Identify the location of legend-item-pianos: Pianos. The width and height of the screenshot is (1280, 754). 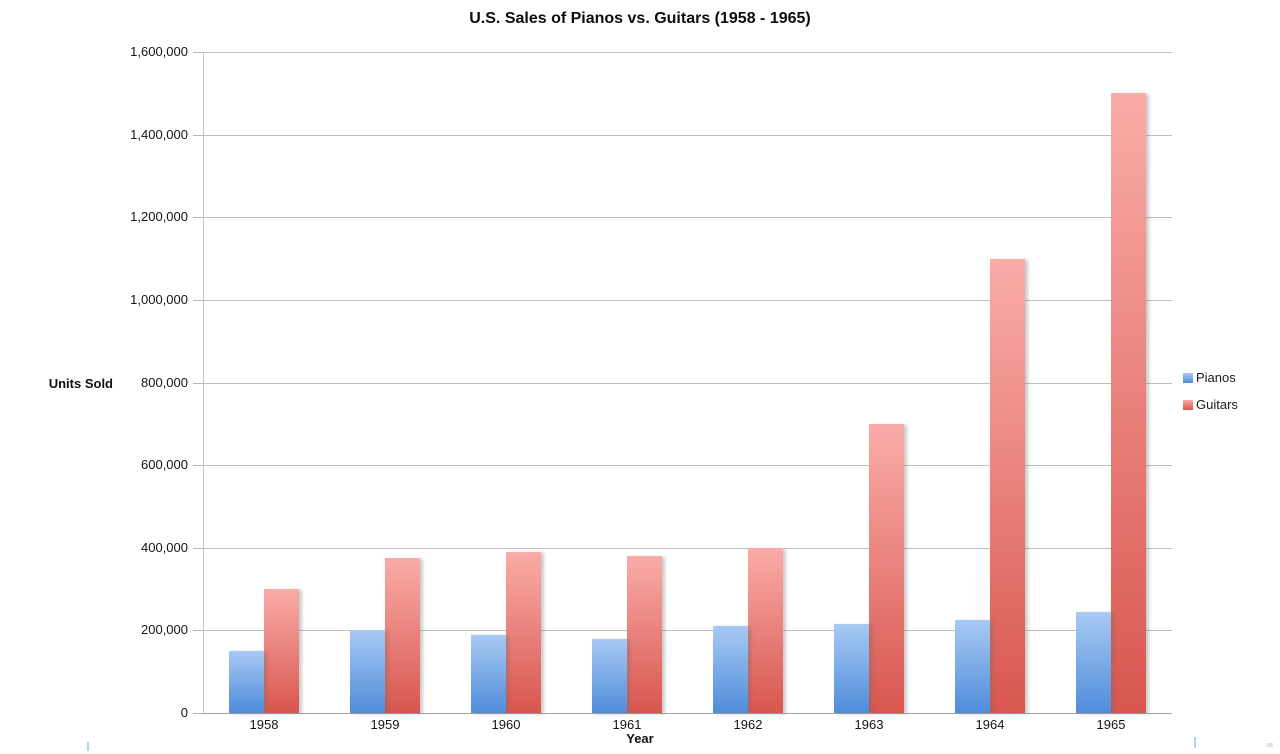
(1210, 377).